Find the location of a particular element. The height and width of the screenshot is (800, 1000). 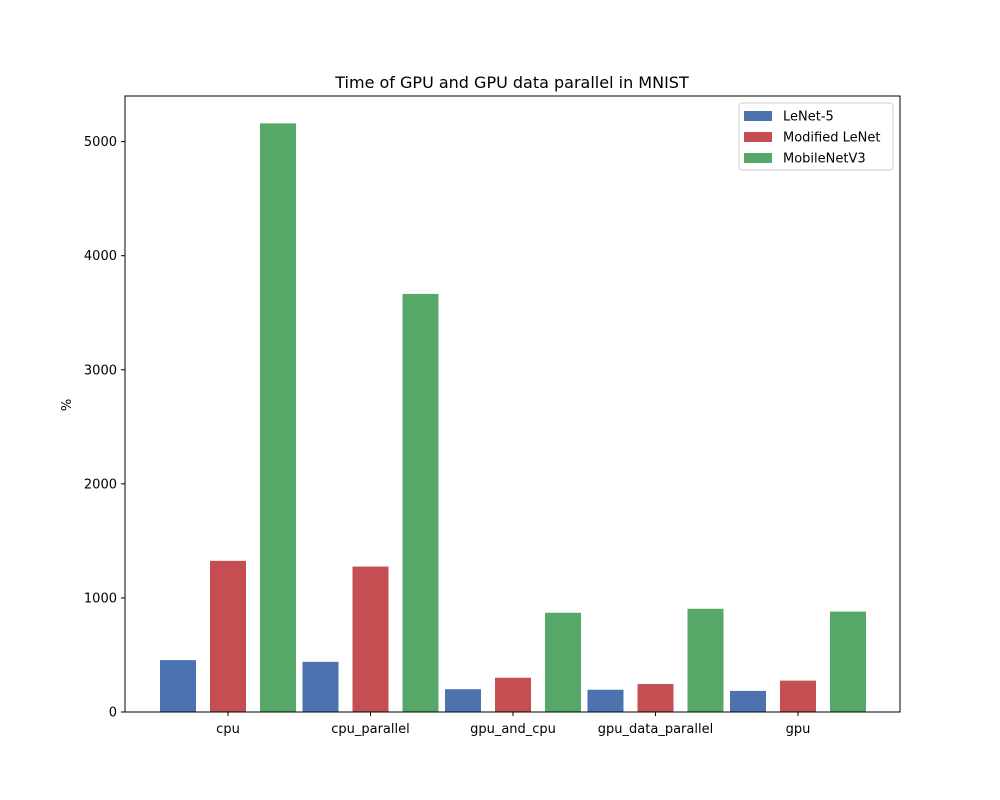

y-tick-label: 4000 is located at coordinates (100, 256).